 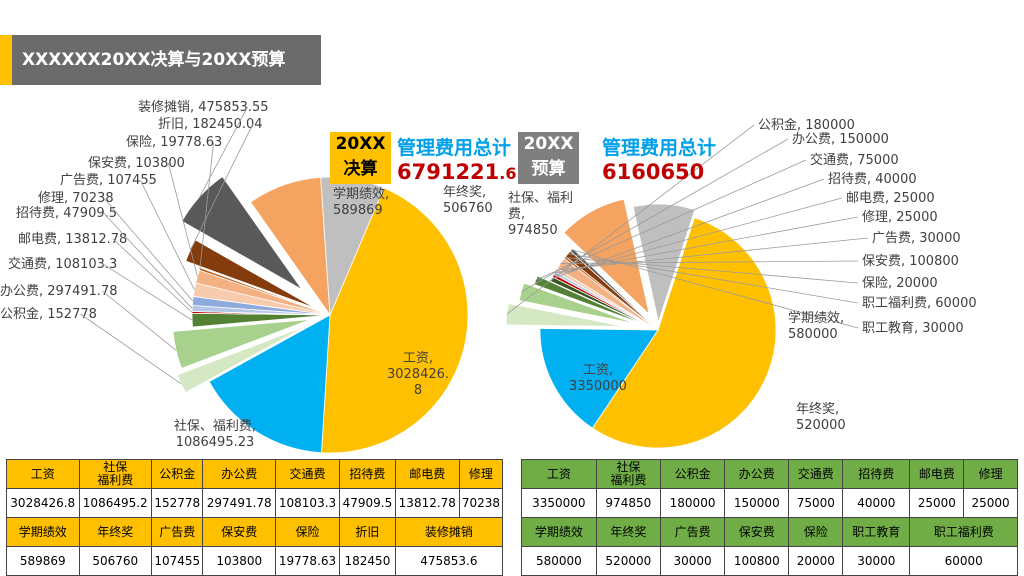 I want to click on table-cell: 150000, so click(x=757, y=503).